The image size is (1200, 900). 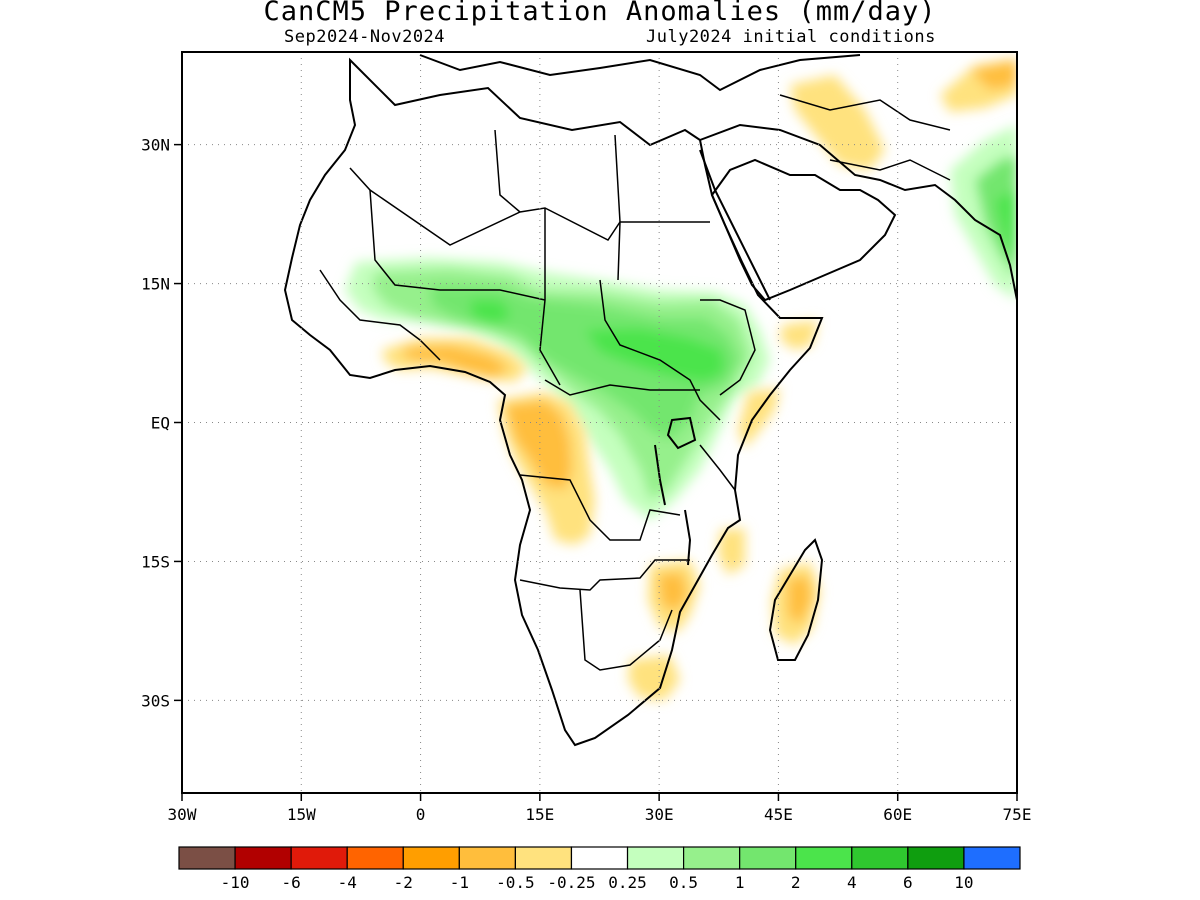 What do you see at coordinates (735, 225) in the screenshot?
I see `red-sea` at bounding box center [735, 225].